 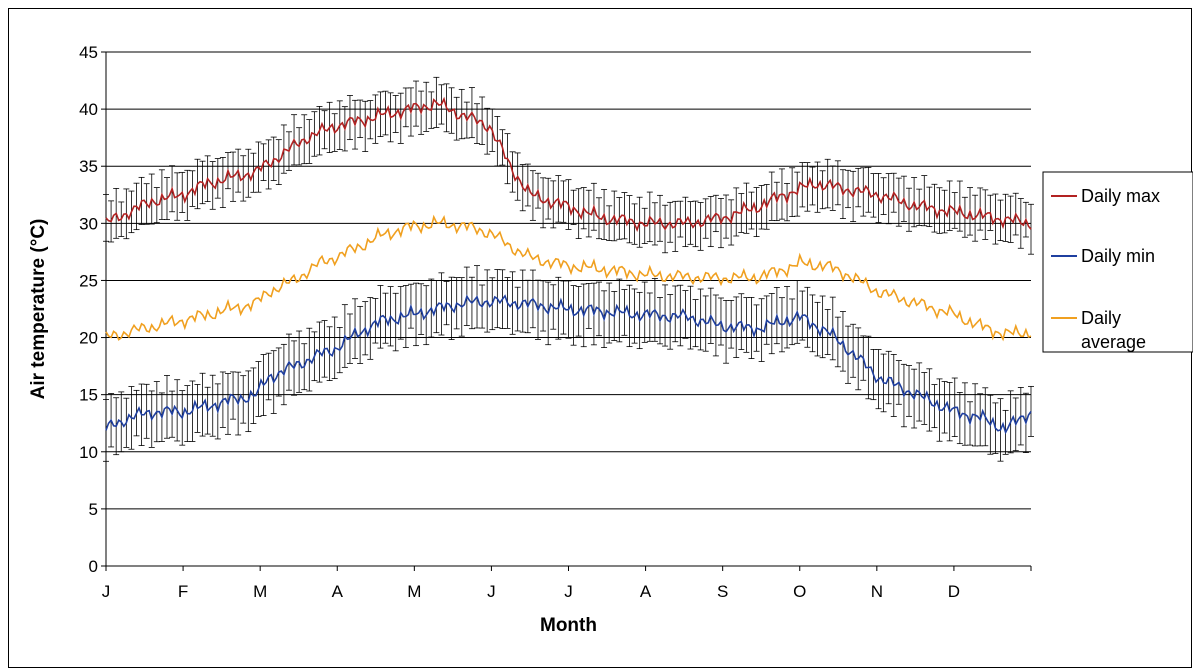 What do you see at coordinates (88, 309) in the screenshot?
I see `y-tick-labels: 0 5 10 15 20 25 30 35 40 45` at bounding box center [88, 309].